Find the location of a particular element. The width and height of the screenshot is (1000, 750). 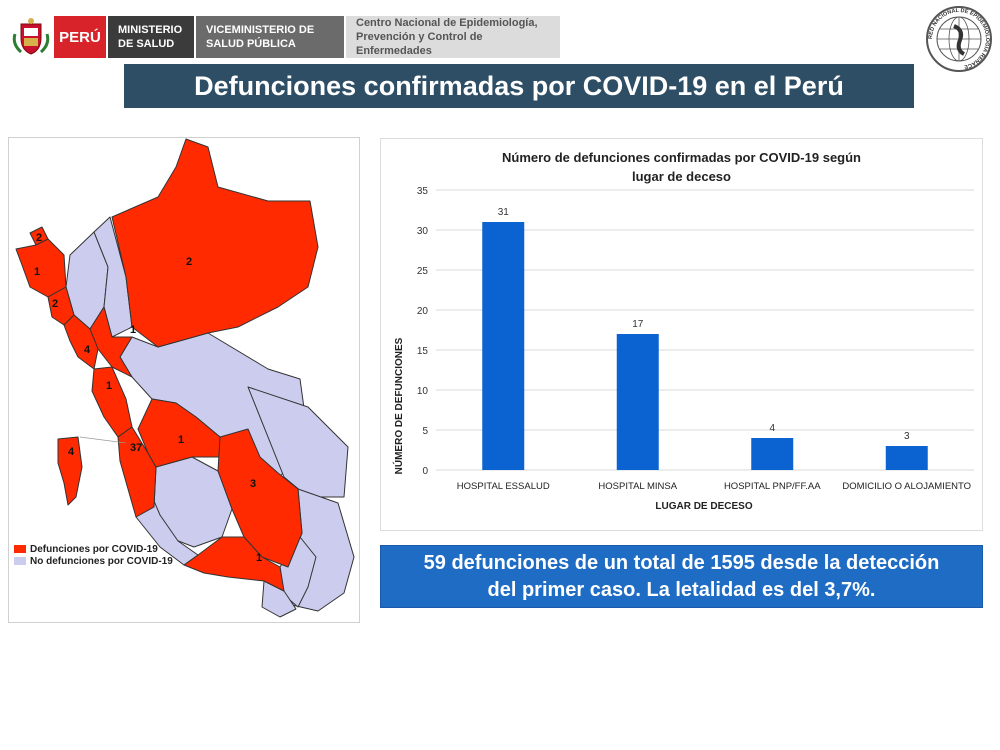

chart-y-axis-label: NÚMERO DE DEFUNCIONES is located at coordinates (398, 405).